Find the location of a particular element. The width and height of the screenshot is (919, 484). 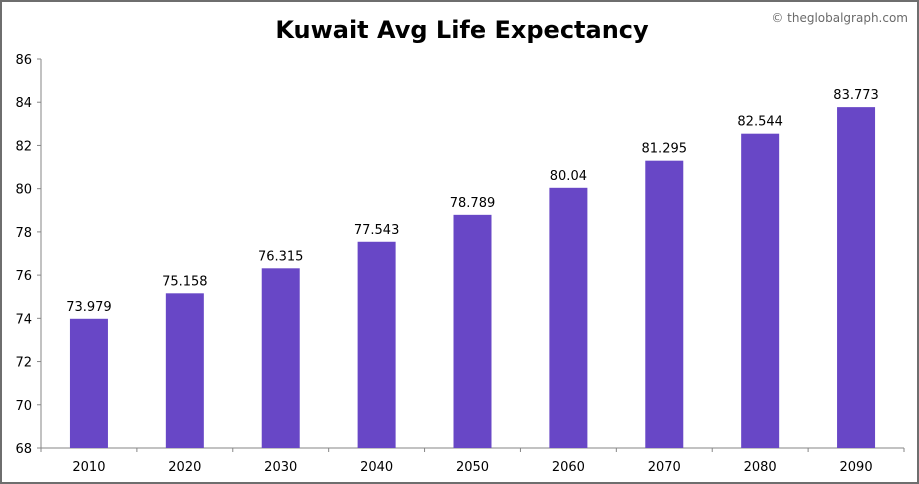

y-tick-label: 82 is located at coordinates (23, 146).